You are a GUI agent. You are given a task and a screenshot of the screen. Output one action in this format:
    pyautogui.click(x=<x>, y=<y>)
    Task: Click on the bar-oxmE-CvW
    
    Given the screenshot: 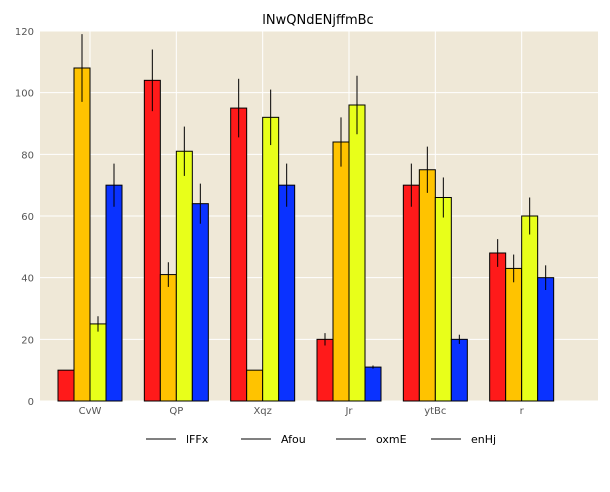 What is the action you would take?
    pyautogui.click(x=98, y=362)
    